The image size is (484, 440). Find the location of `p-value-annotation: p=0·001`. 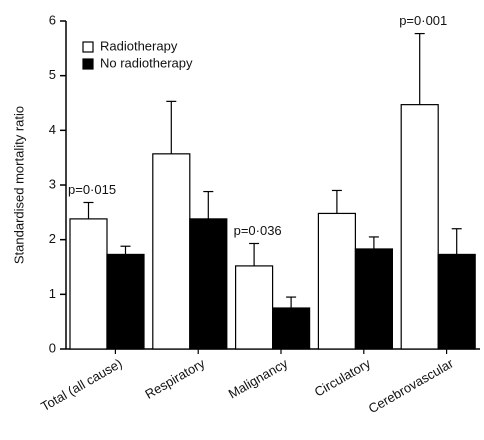

p-value-annotation: p=0·001 is located at coordinates (423, 20).